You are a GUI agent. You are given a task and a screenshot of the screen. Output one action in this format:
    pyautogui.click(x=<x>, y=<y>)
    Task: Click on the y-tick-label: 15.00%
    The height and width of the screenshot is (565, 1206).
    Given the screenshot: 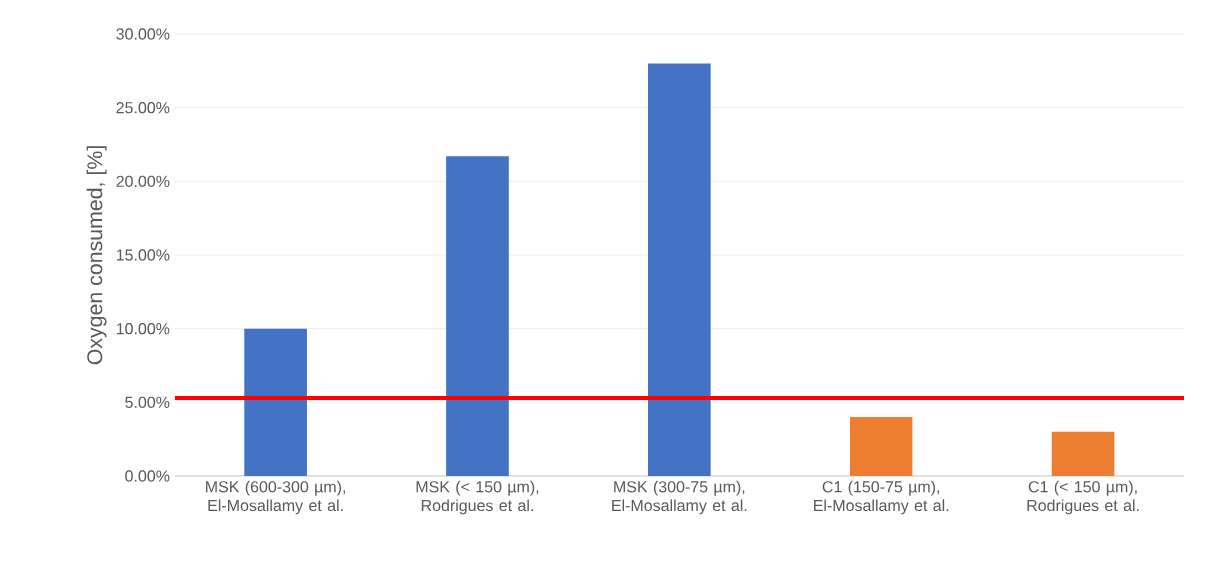 What is the action you would take?
    pyautogui.click(x=143, y=255)
    